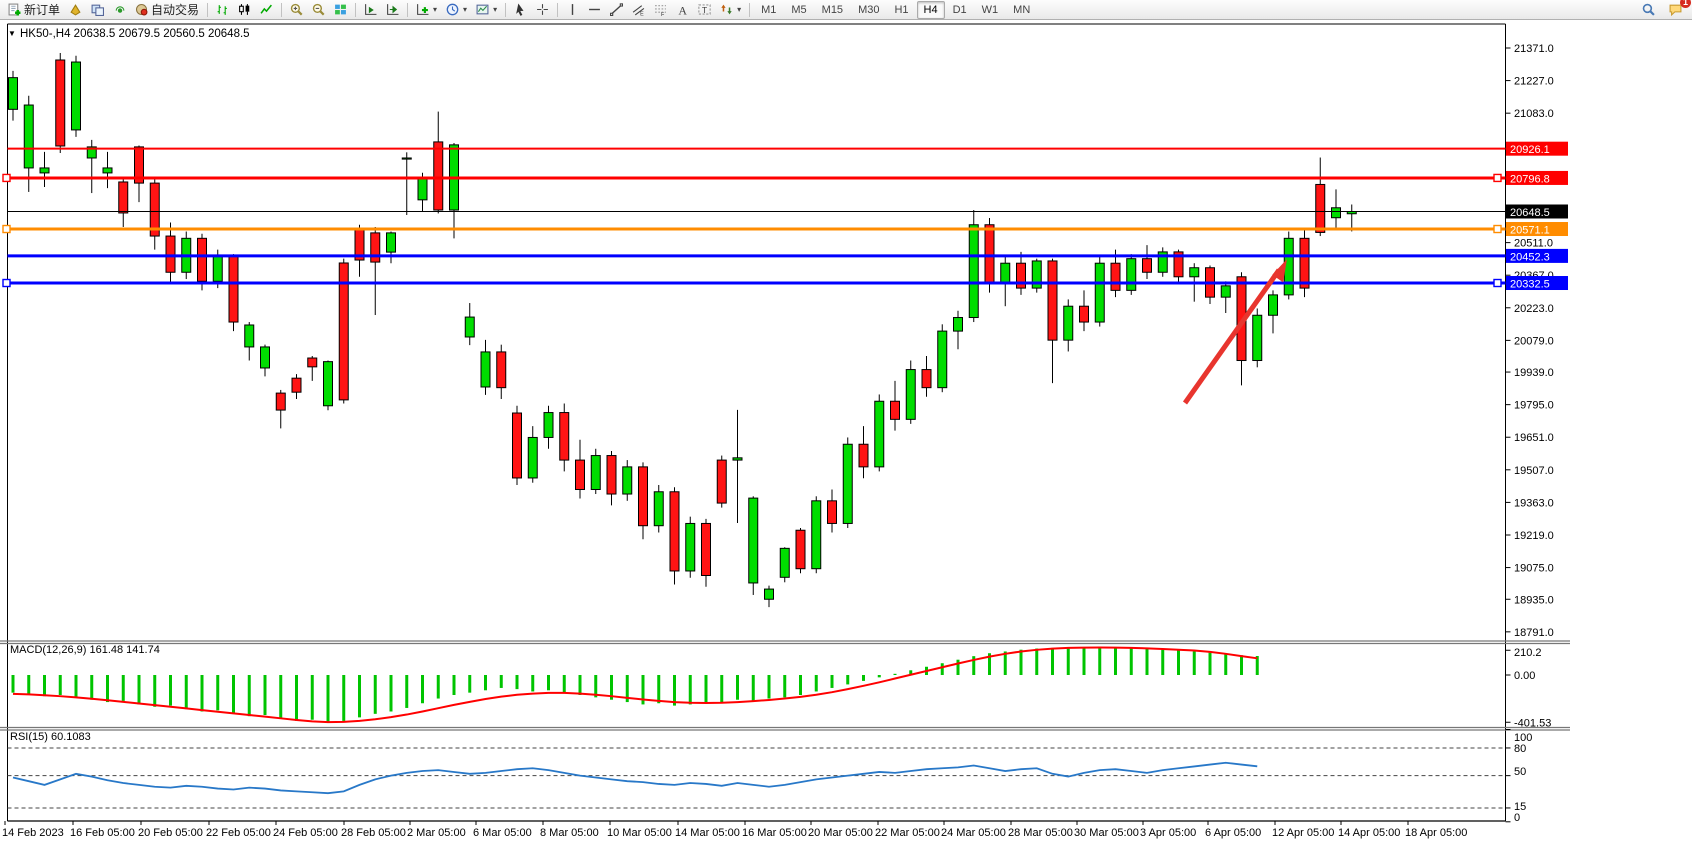 This screenshot has height=845, width=1692. Describe the element at coordinates (456, 10) in the screenshot. I see `periods-button: ▾` at that location.